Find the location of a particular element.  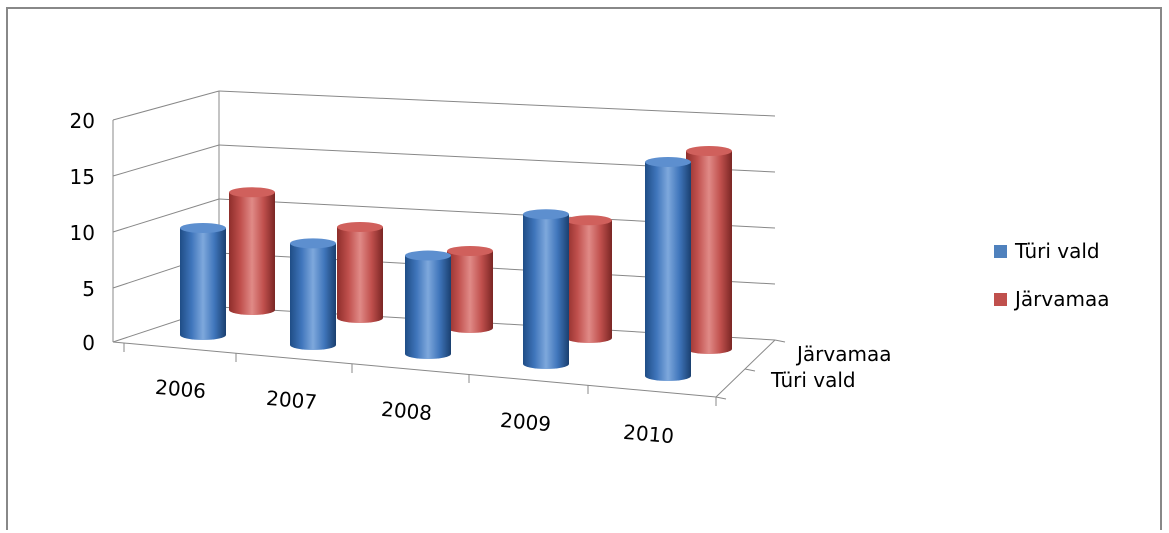

depth-label: Türi vald is located at coordinates (813, 380).